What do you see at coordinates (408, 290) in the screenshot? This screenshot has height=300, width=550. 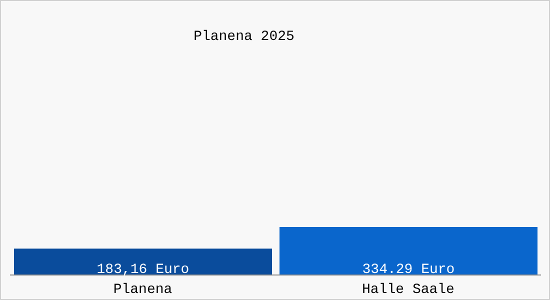 I see `x-tick-label: Halle Saale` at bounding box center [408, 290].